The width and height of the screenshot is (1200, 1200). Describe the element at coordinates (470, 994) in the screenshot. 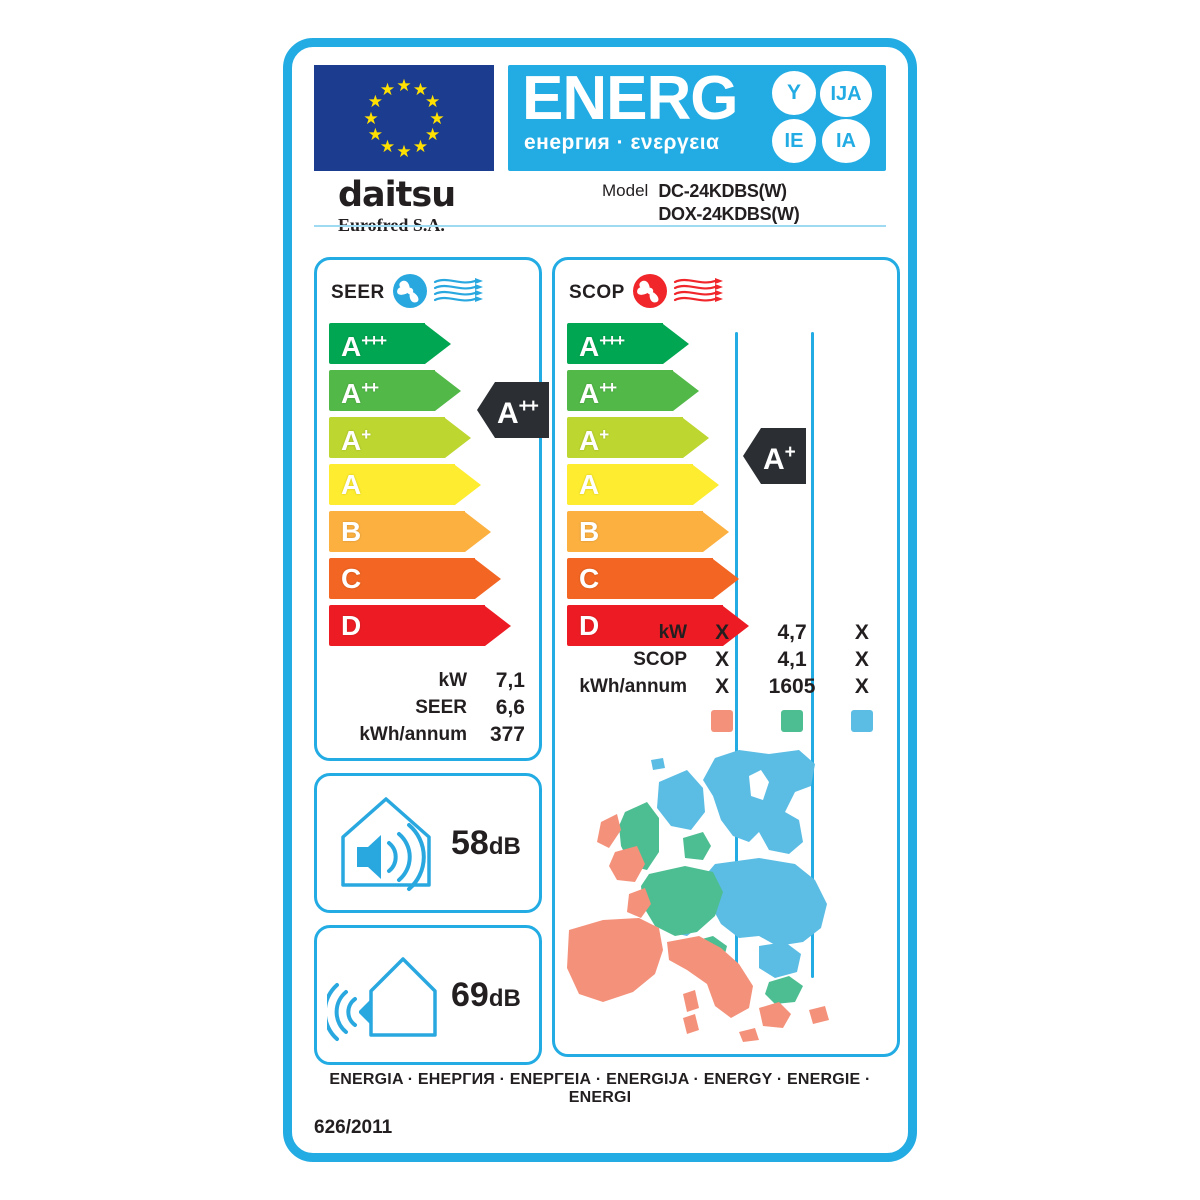

I see `outdoor-noise-value: 69` at that location.